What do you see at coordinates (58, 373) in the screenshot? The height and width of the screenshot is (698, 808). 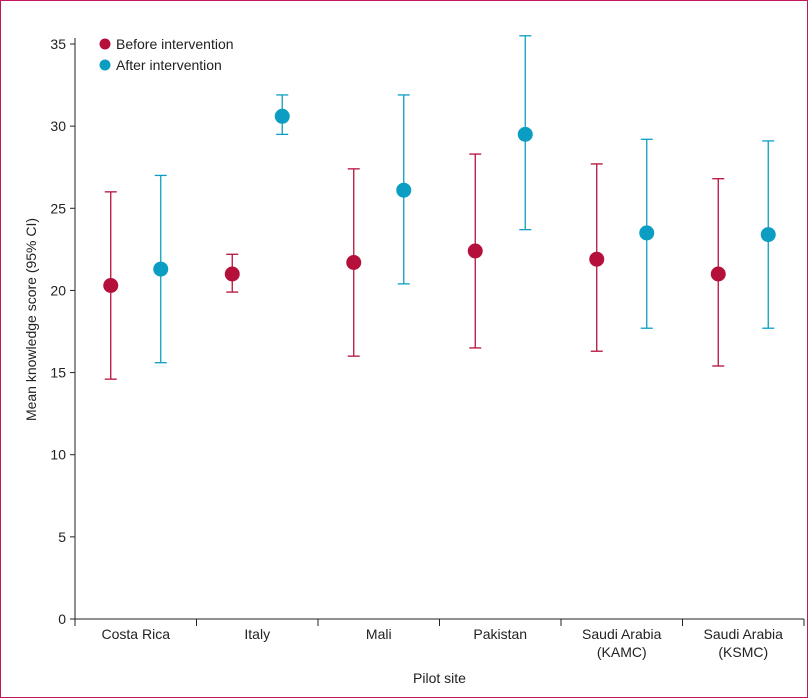 I see `y-tick-label: 15` at bounding box center [58, 373].